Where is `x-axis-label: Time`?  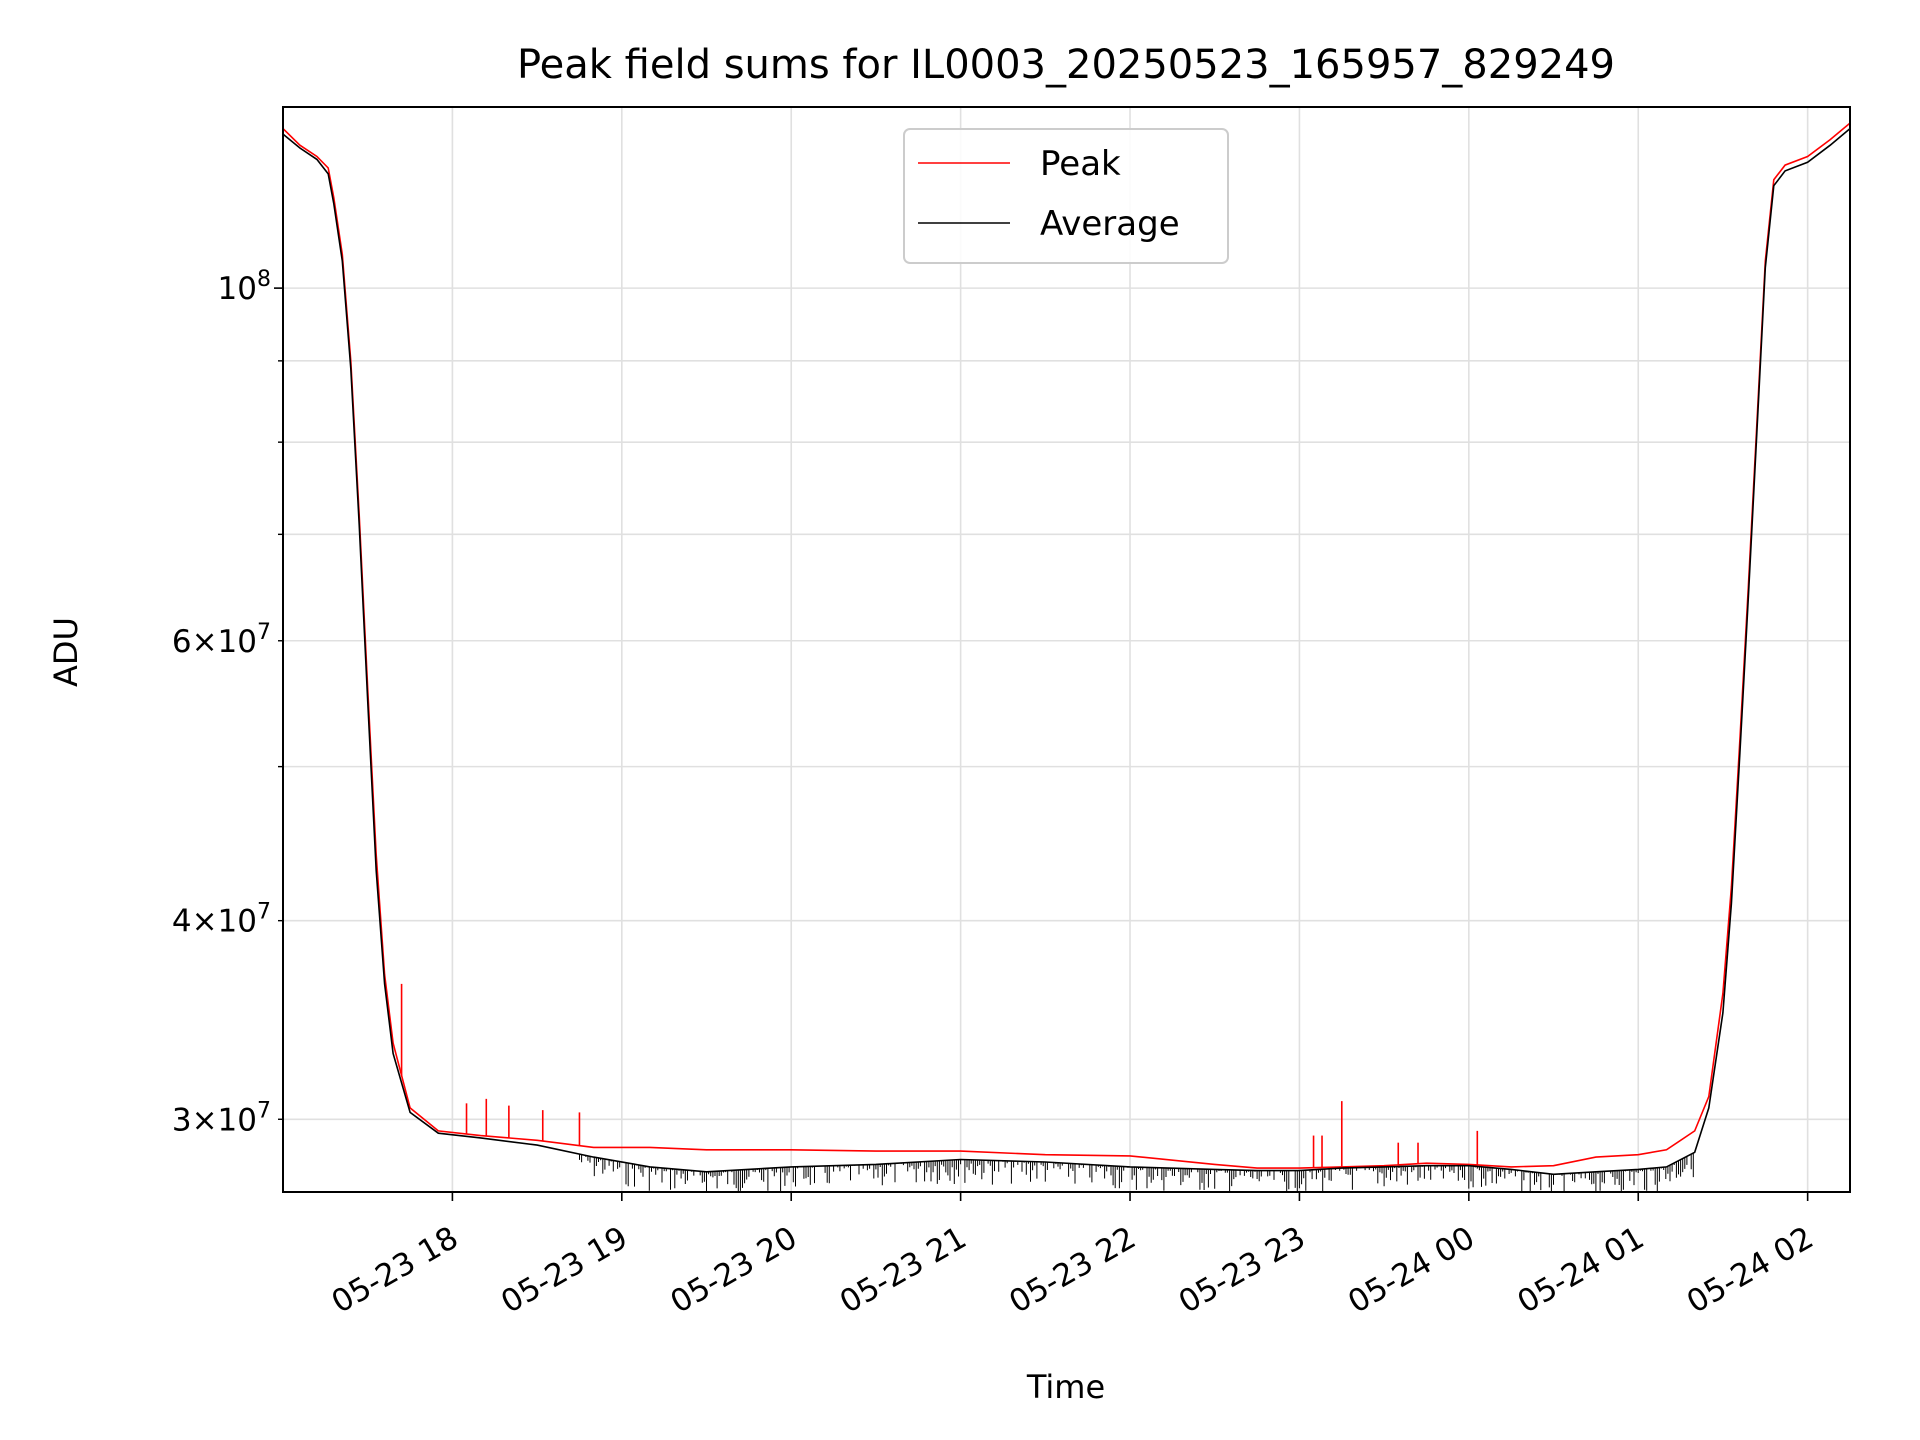
x-axis-label: Time is located at coordinates (1065, 1387).